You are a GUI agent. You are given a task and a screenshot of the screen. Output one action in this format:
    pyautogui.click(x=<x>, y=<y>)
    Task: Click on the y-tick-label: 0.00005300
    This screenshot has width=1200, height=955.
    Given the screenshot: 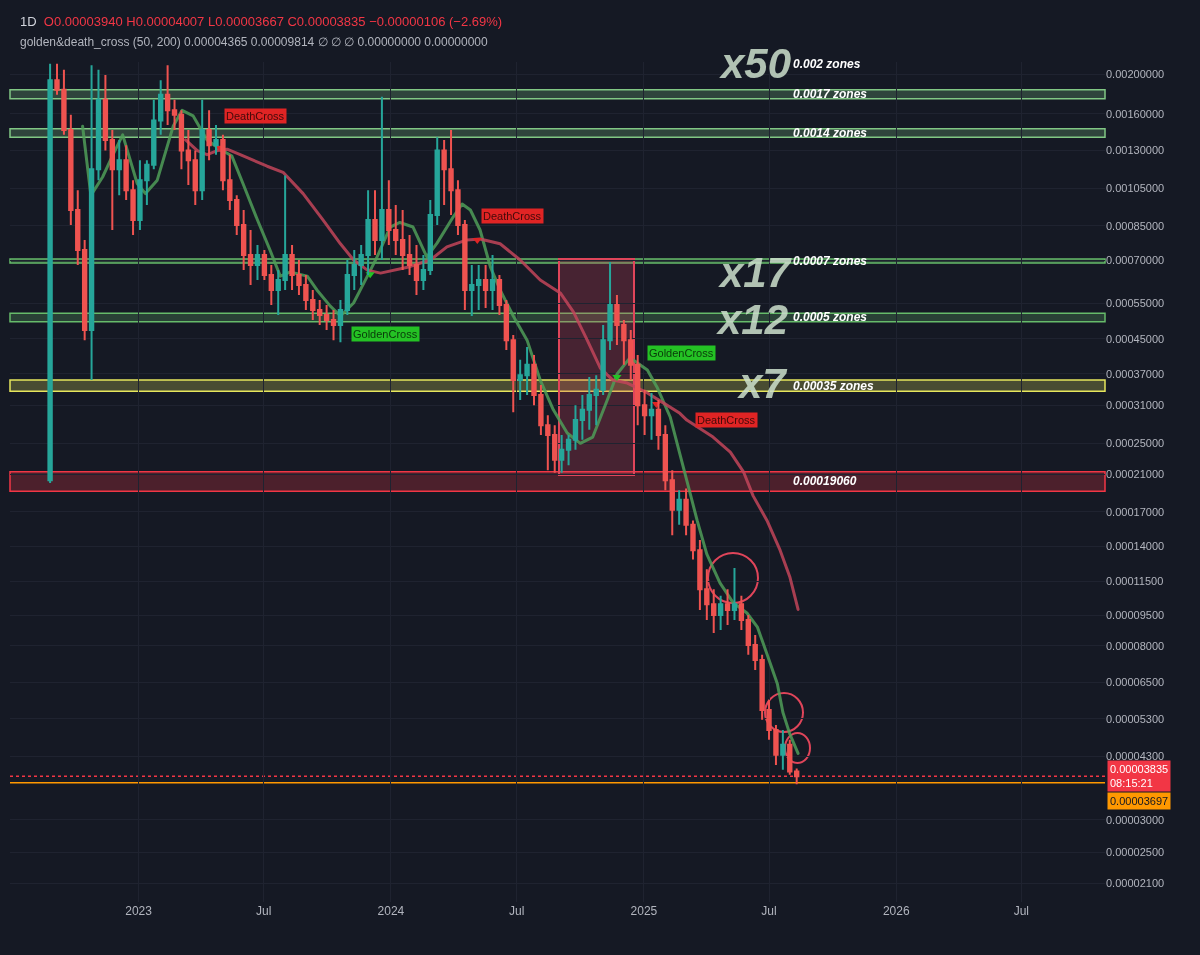 What is the action you would take?
    pyautogui.click(x=1135, y=718)
    